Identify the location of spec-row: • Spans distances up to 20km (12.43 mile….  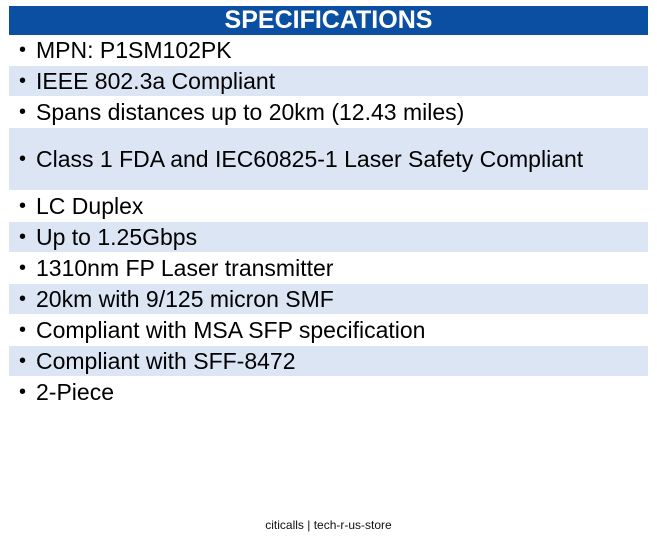
(328, 112).